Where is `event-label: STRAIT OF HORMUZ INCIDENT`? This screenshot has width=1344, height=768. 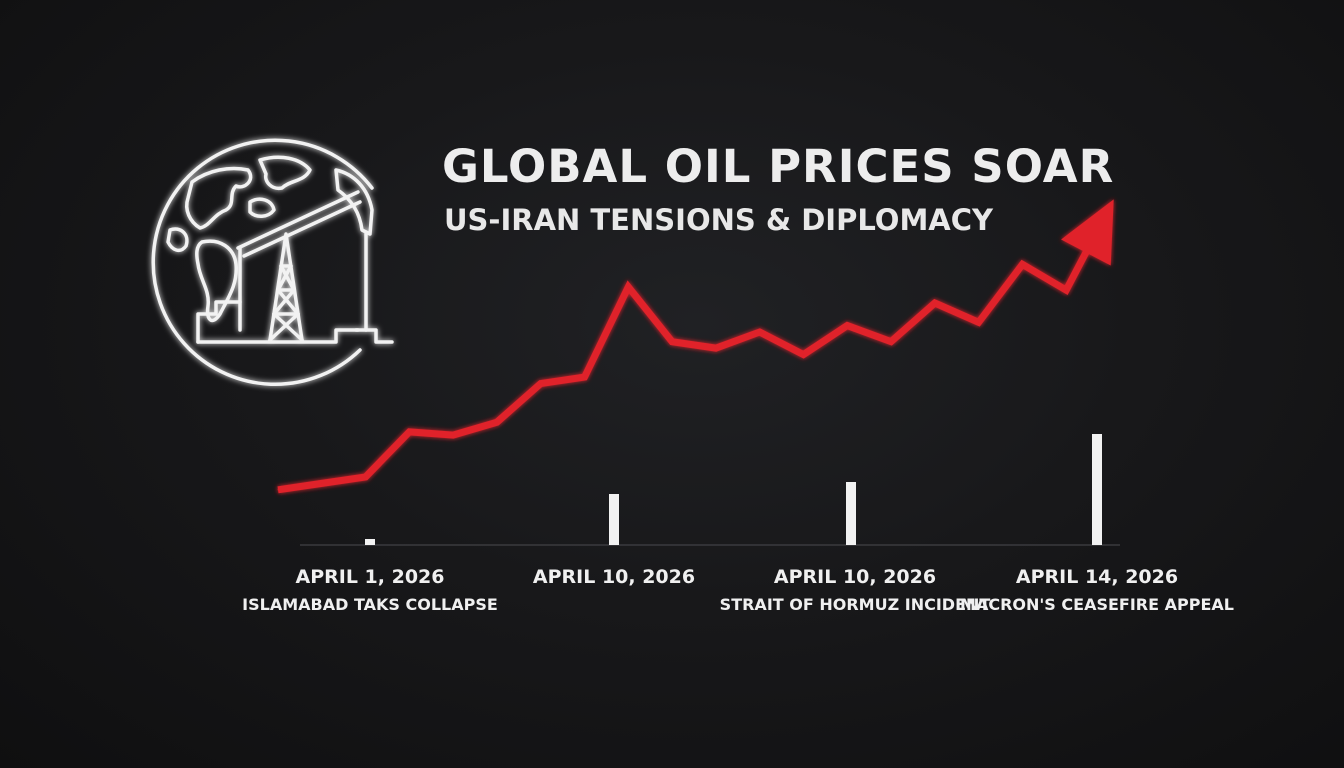
event-label: STRAIT OF HORMUZ INCIDENT is located at coordinates (855, 604).